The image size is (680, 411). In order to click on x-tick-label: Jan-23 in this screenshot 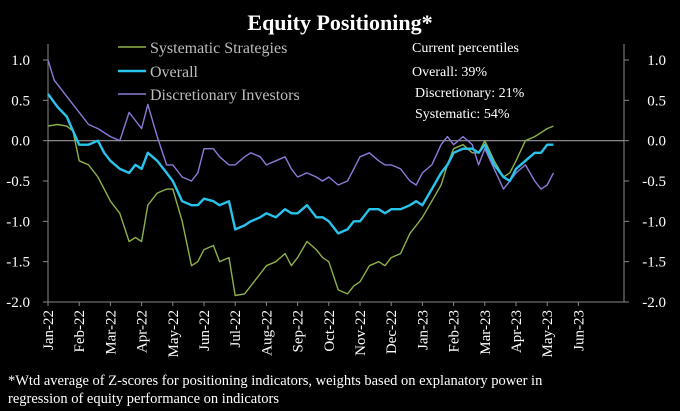, I will do `click(423, 330)`.